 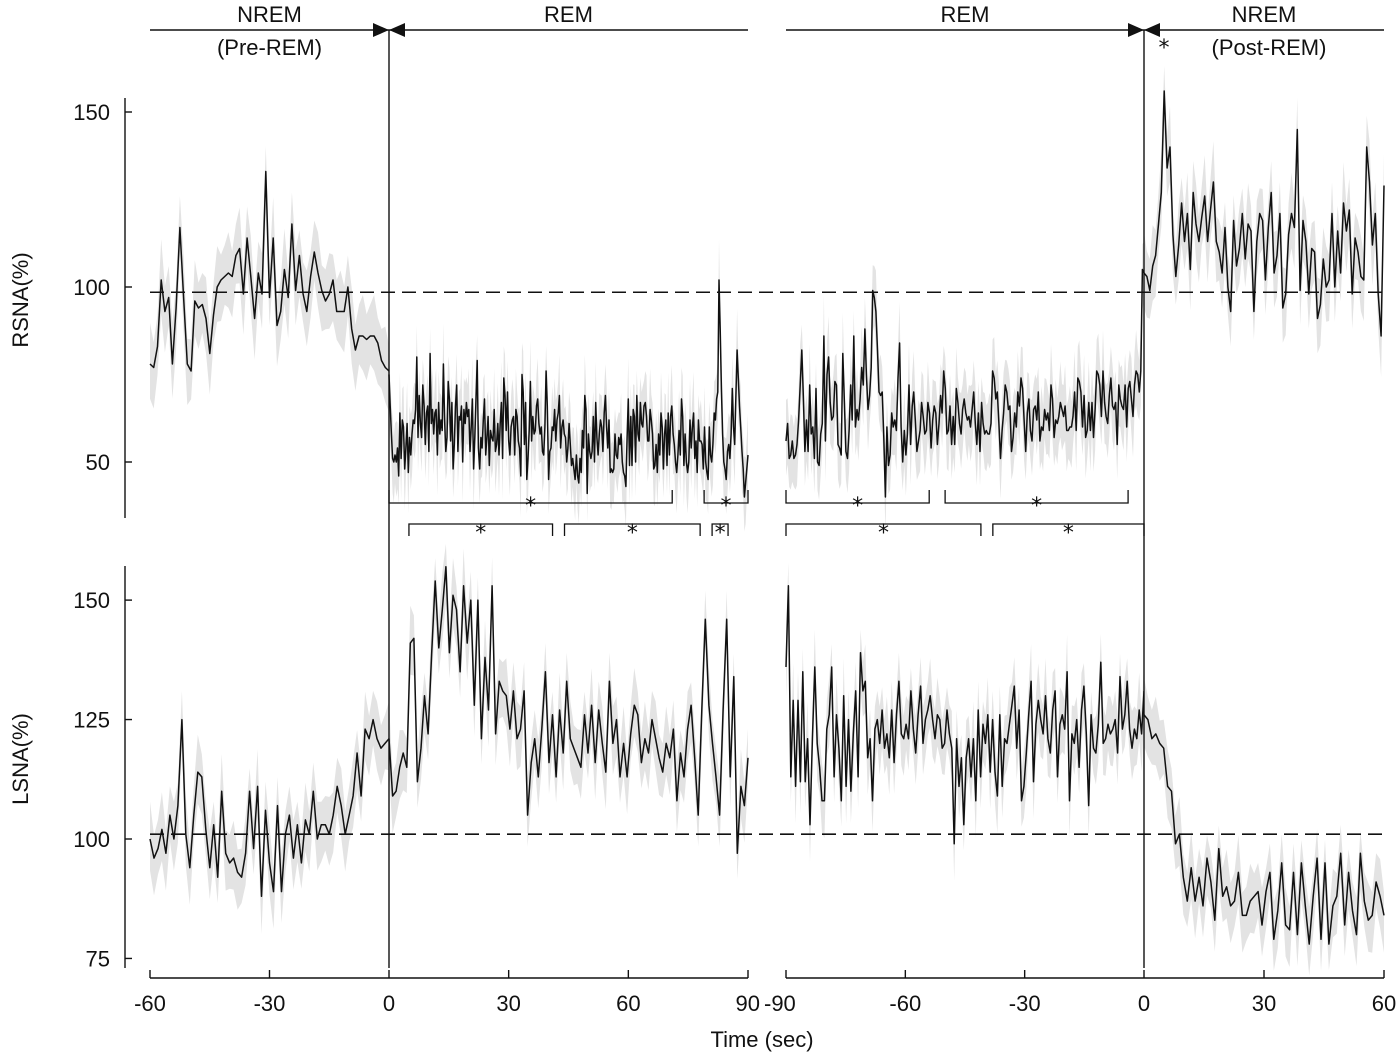 I want to click on y-tick-label: 50, so click(x=98, y=462).